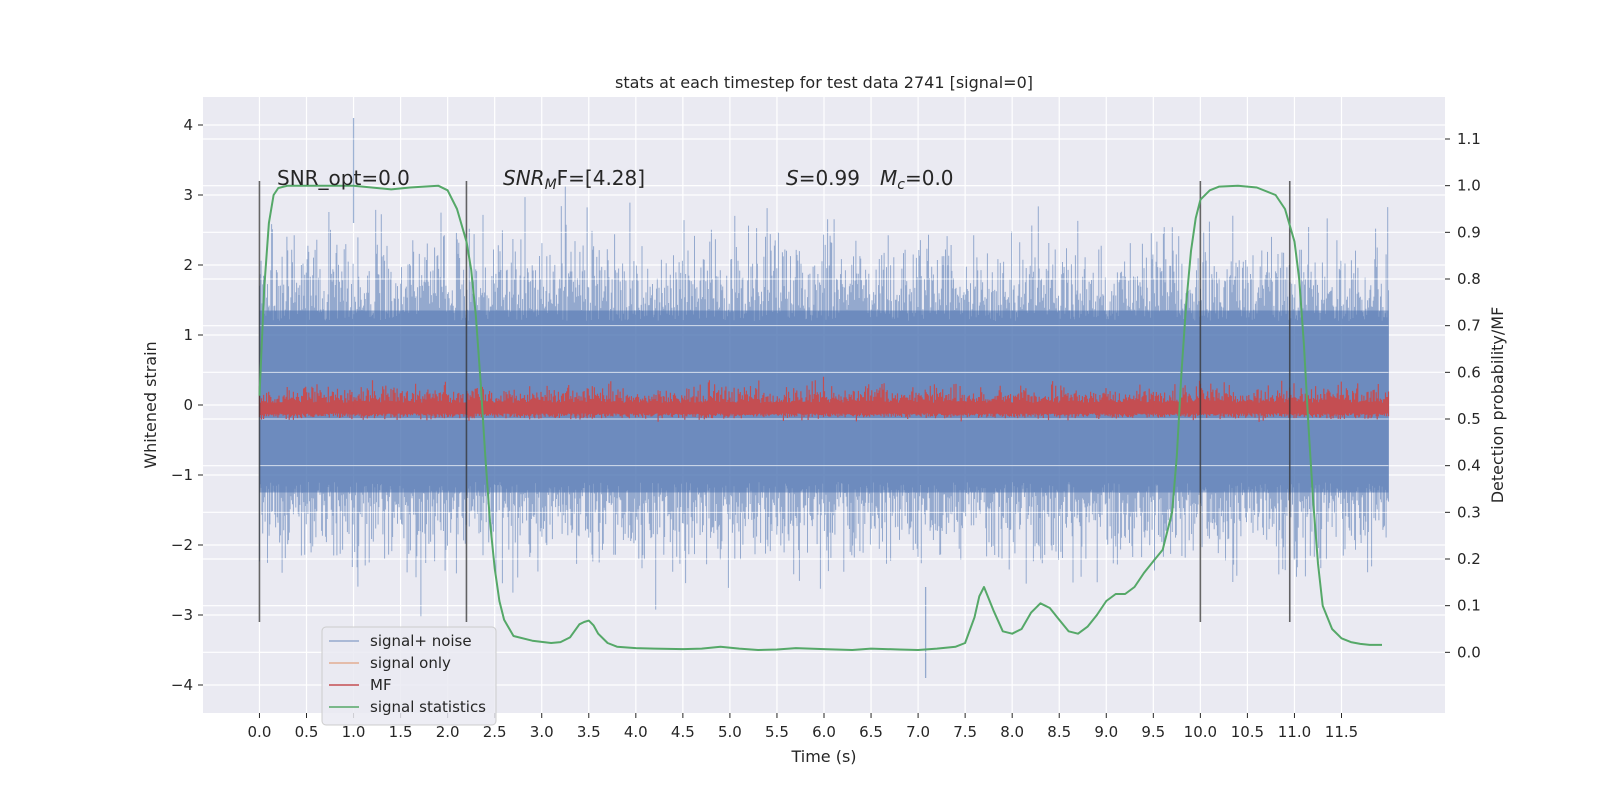  What do you see at coordinates (824, 732) in the screenshot?
I see `x-tick-label: 6.0` at bounding box center [824, 732].